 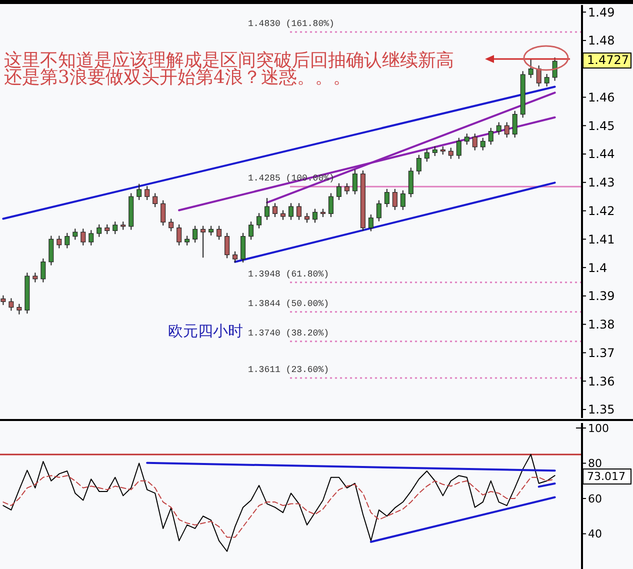 What do you see at coordinates (601, 183) in the screenshot?
I see `y-tick-label: 1.43` at bounding box center [601, 183].